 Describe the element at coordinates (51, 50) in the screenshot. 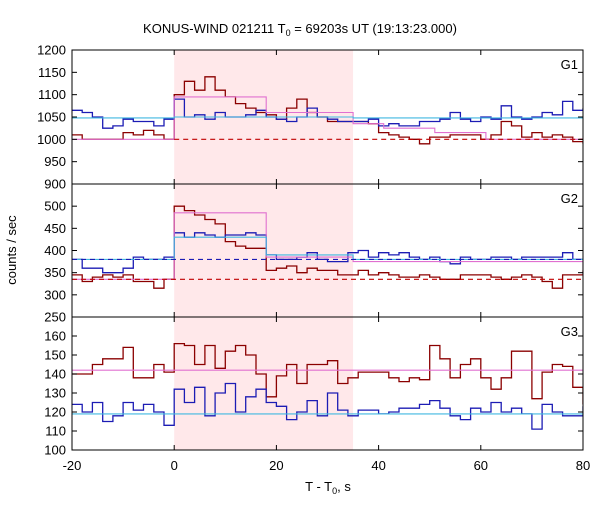

I see `g1-y-tick-label: 1200` at that location.